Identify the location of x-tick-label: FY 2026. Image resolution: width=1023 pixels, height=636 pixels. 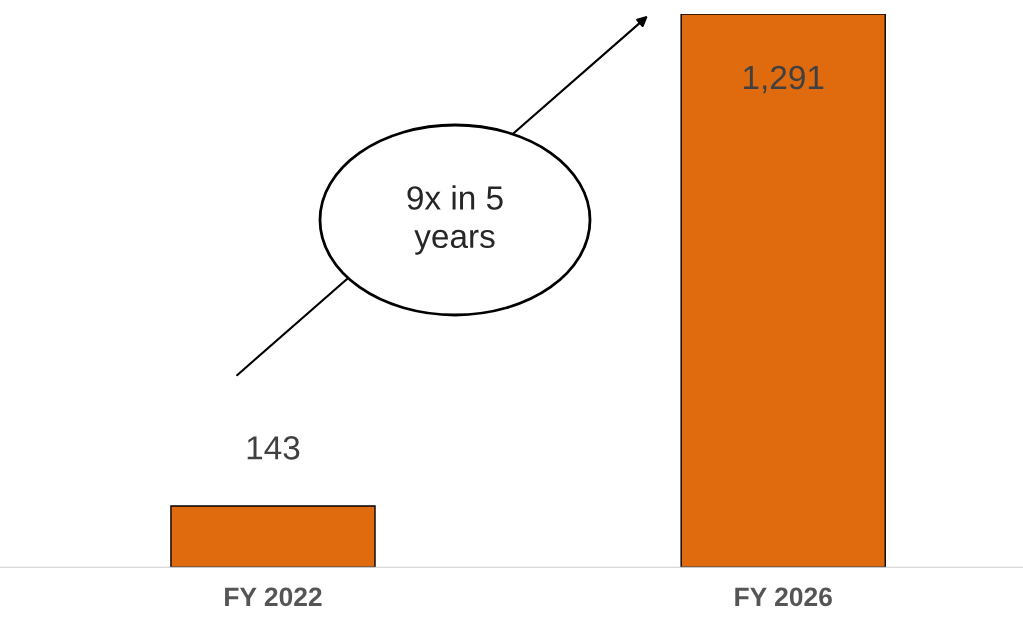
(783, 597).